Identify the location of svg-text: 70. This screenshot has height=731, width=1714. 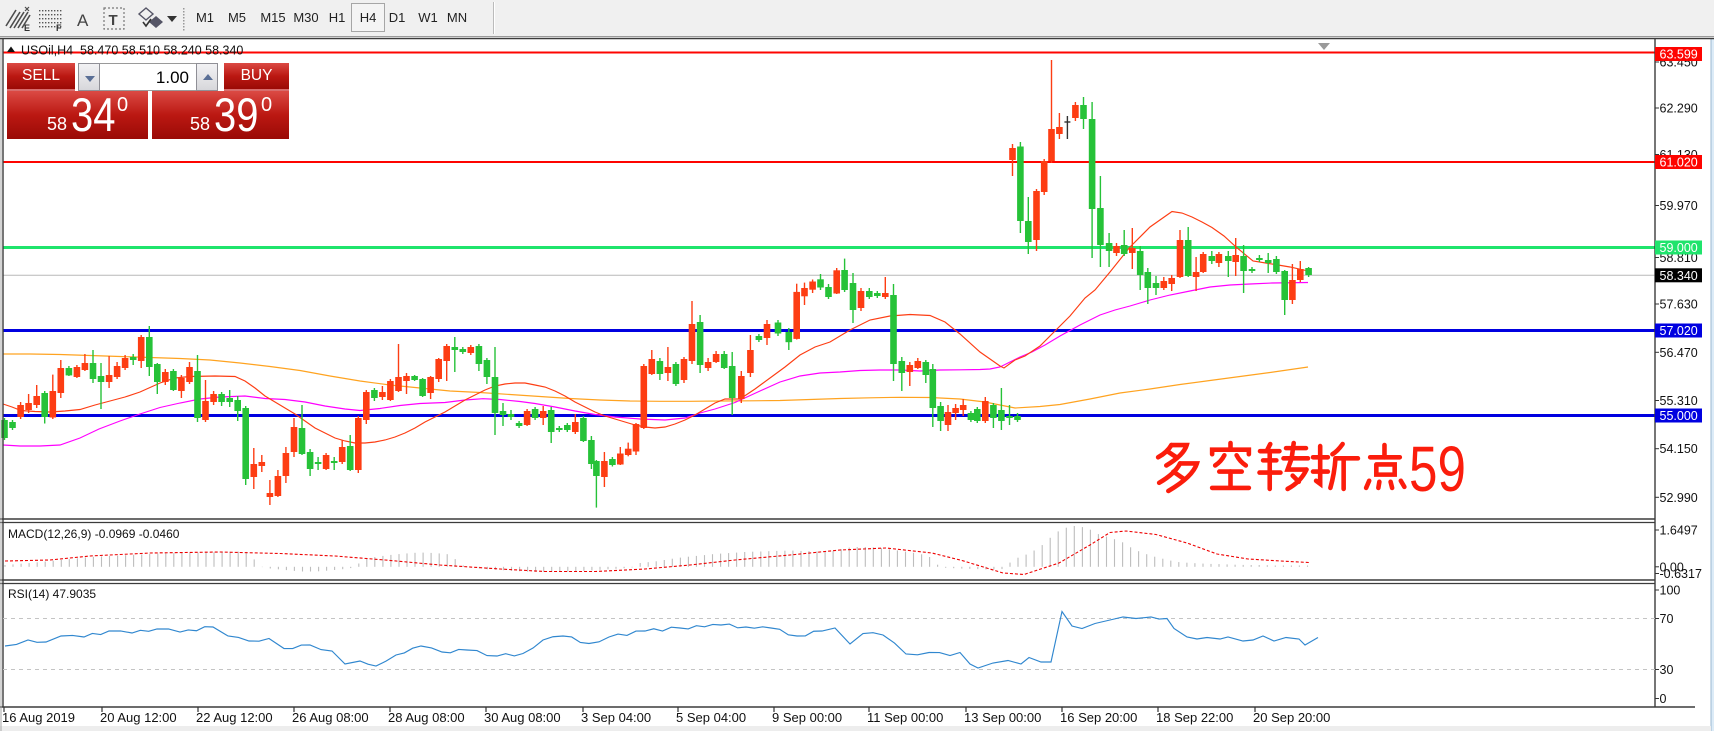
(1667, 619).